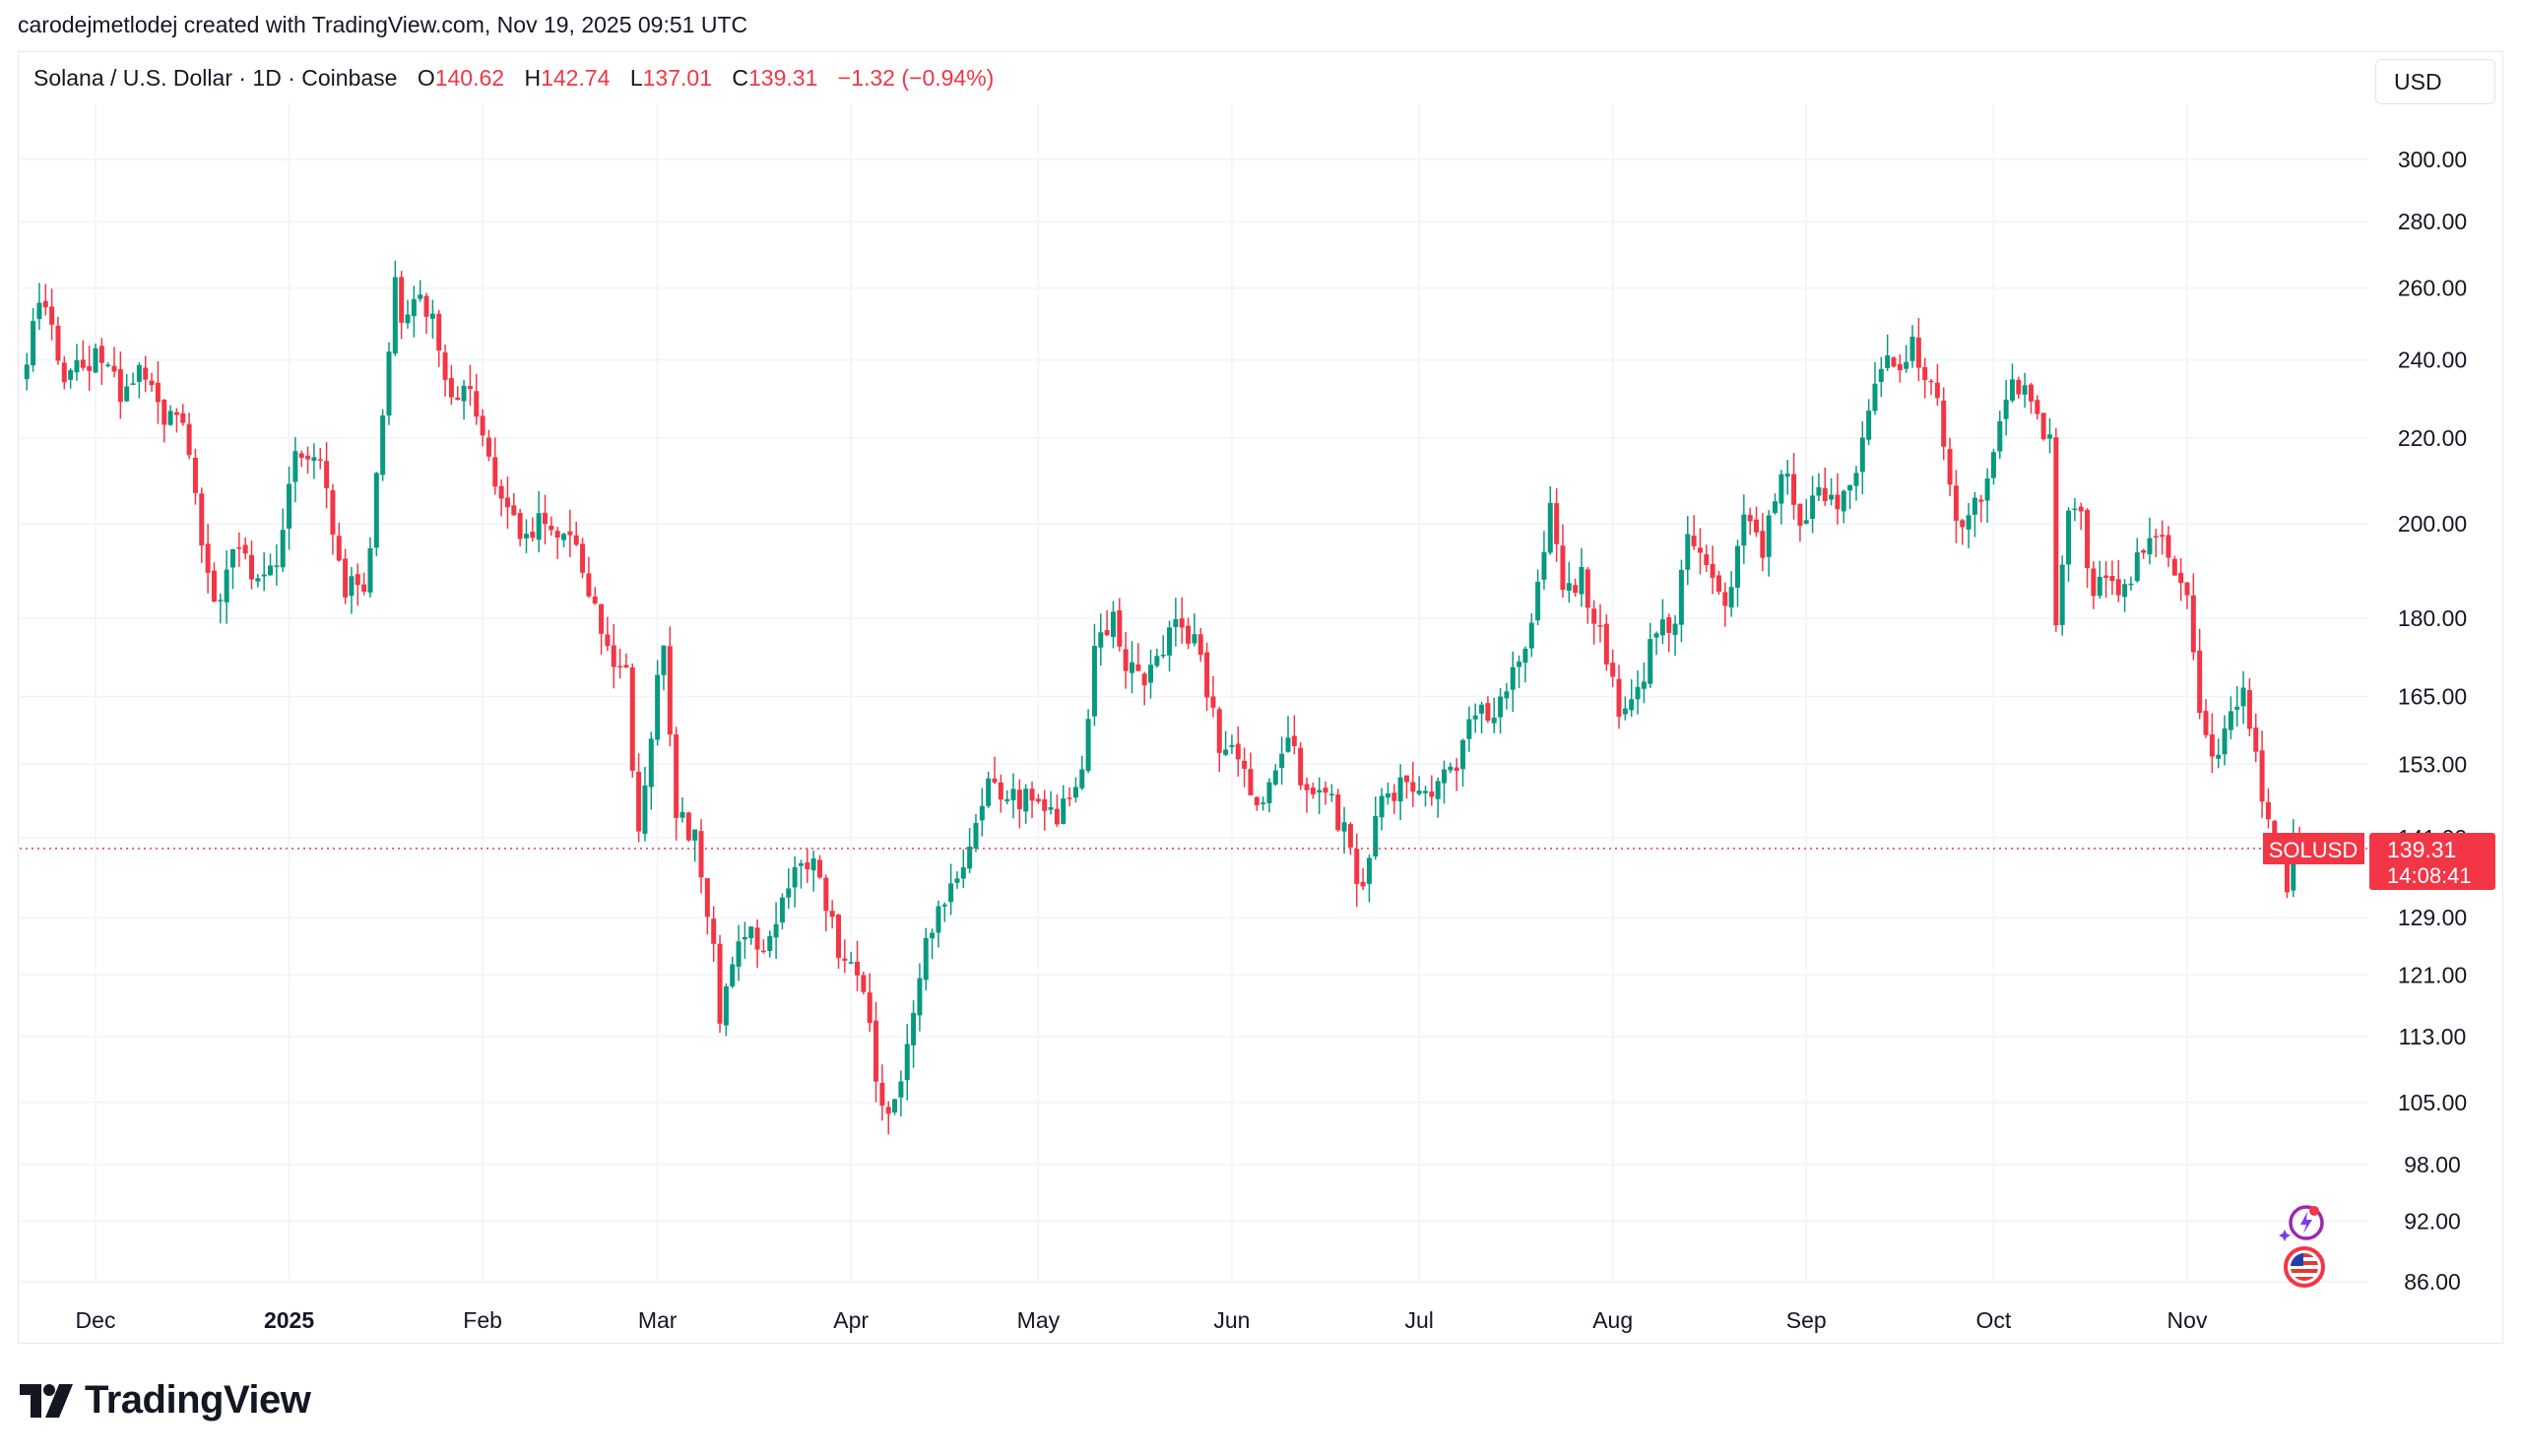 This screenshot has width=2521, height=1456. I want to click on close-value: 139.31, so click(783, 78).